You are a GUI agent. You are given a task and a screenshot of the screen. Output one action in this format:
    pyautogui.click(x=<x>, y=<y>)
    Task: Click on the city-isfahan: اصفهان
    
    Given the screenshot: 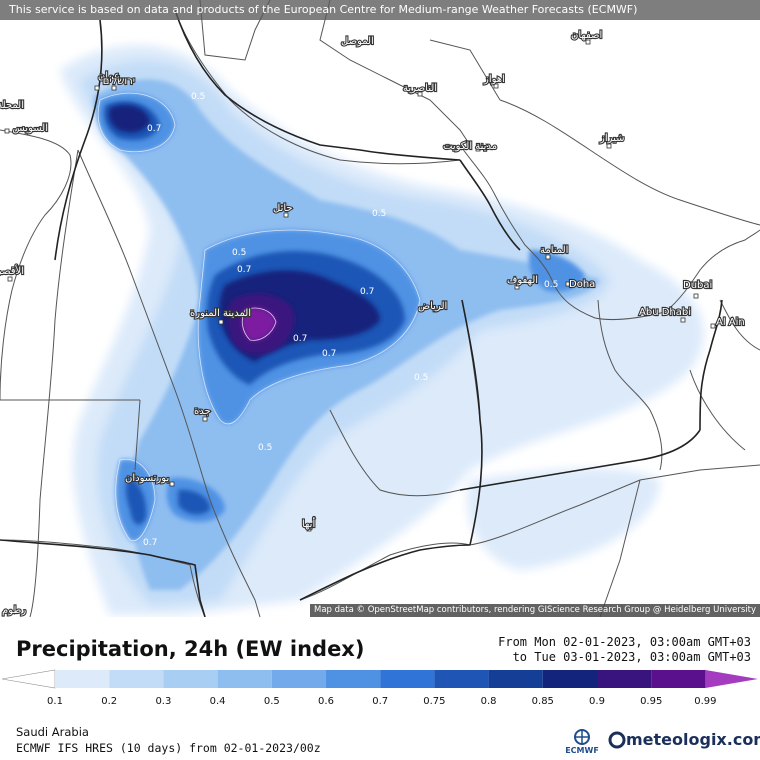 What is the action you would take?
    pyautogui.click(x=586, y=35)
    